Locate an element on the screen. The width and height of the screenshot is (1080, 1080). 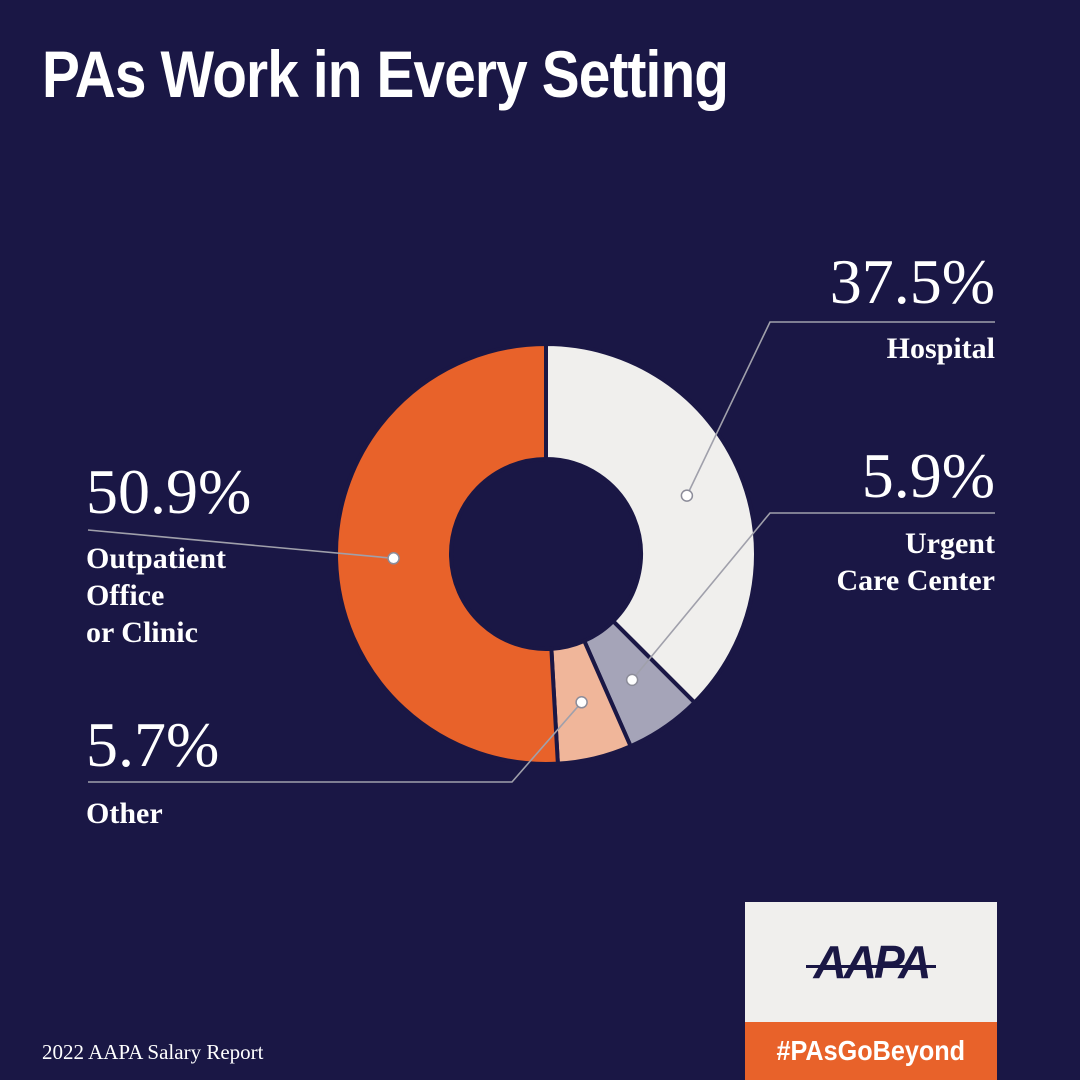
leader-line-hospital is located at coordinates (840, 408).